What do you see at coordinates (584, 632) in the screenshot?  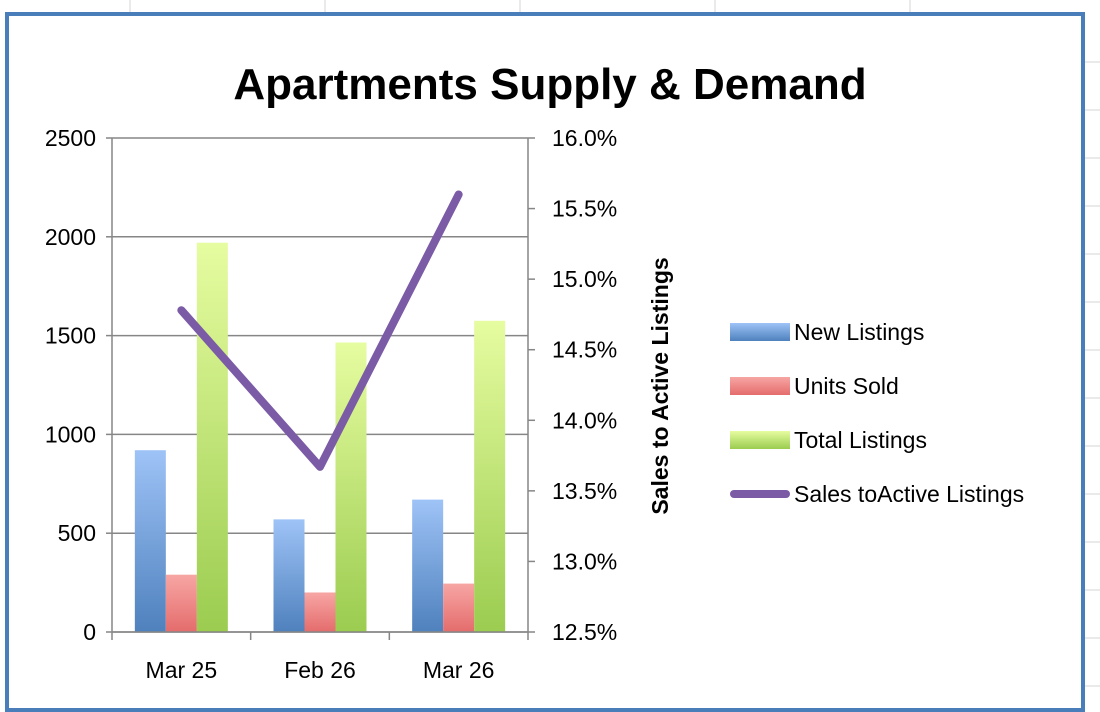 I see `y-right-tick-label: 12.5%` at bounding box center [584, 632].